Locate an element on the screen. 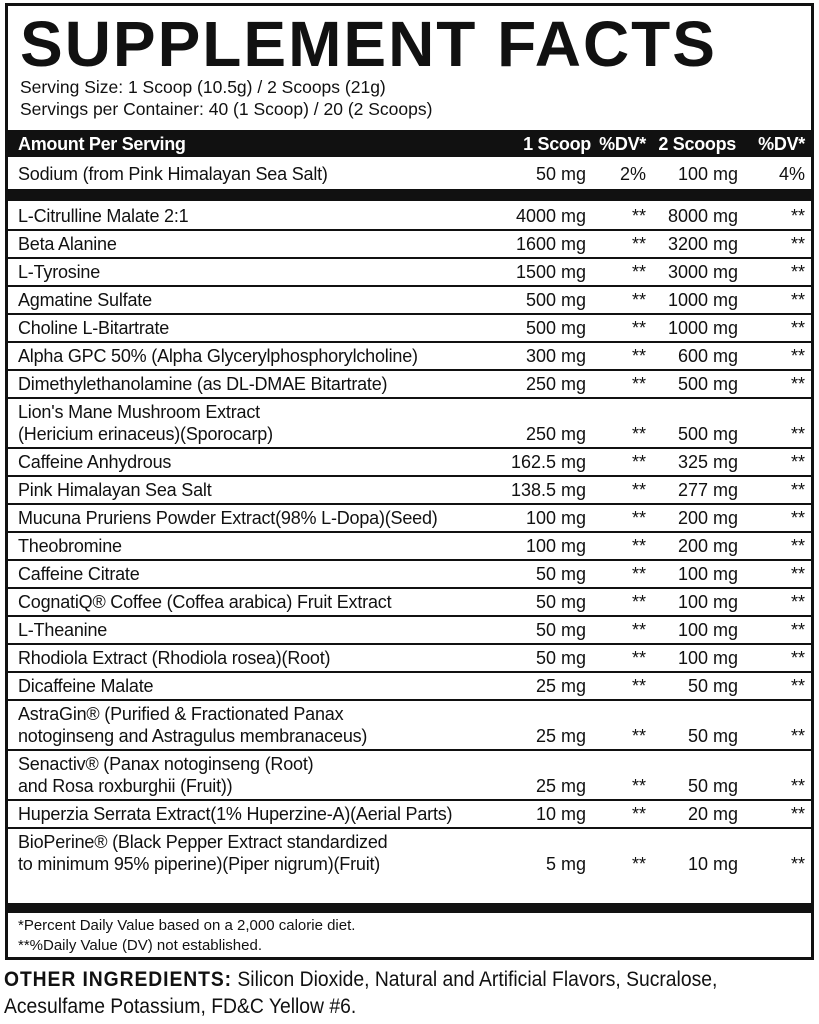 The width and height of the screenshot is (819, 1024). ingredient-row: Caffeine Citrate 50 mg ** 100 mg ** is located at coordinates (409, 574).